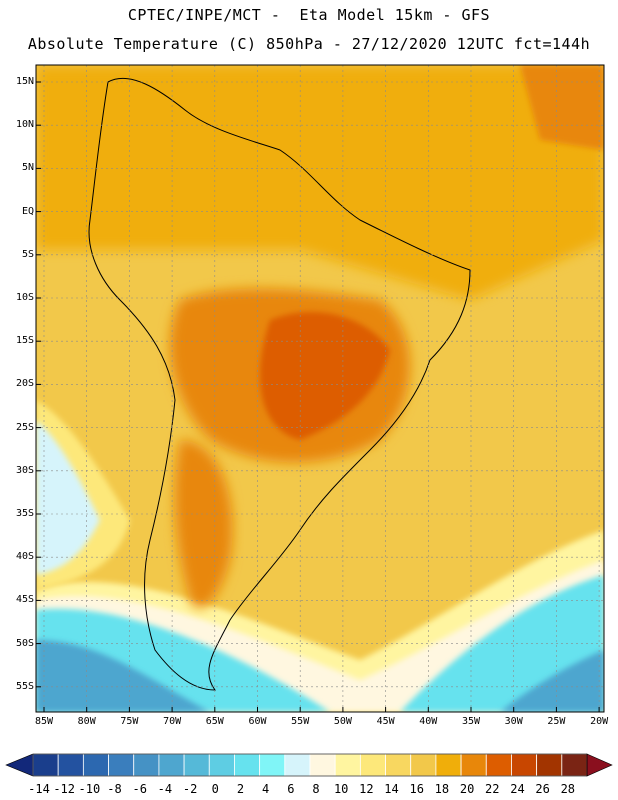 This screenshot has height=800, width=618. Describe the element at coordinates (24, 125) in the screenshot. I see `lat-label-10n: 10N` at that location.